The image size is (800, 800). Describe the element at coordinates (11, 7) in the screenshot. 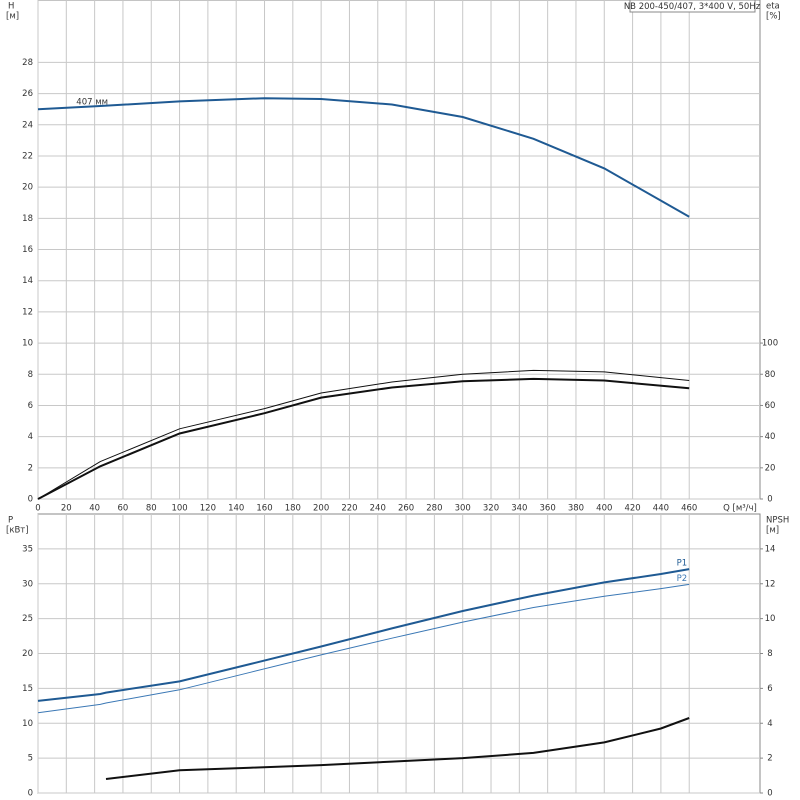

I see `y-label: H` at that location.